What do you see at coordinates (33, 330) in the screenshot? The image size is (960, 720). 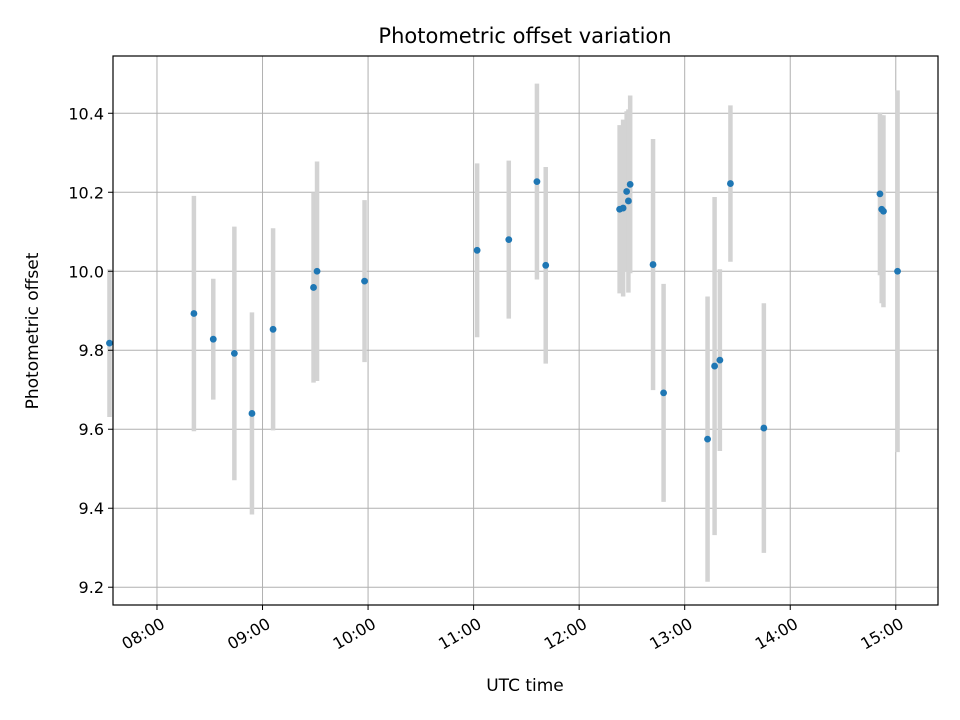 I see `y-axis-label: Photometric offset` at bounding box center [33, 330].